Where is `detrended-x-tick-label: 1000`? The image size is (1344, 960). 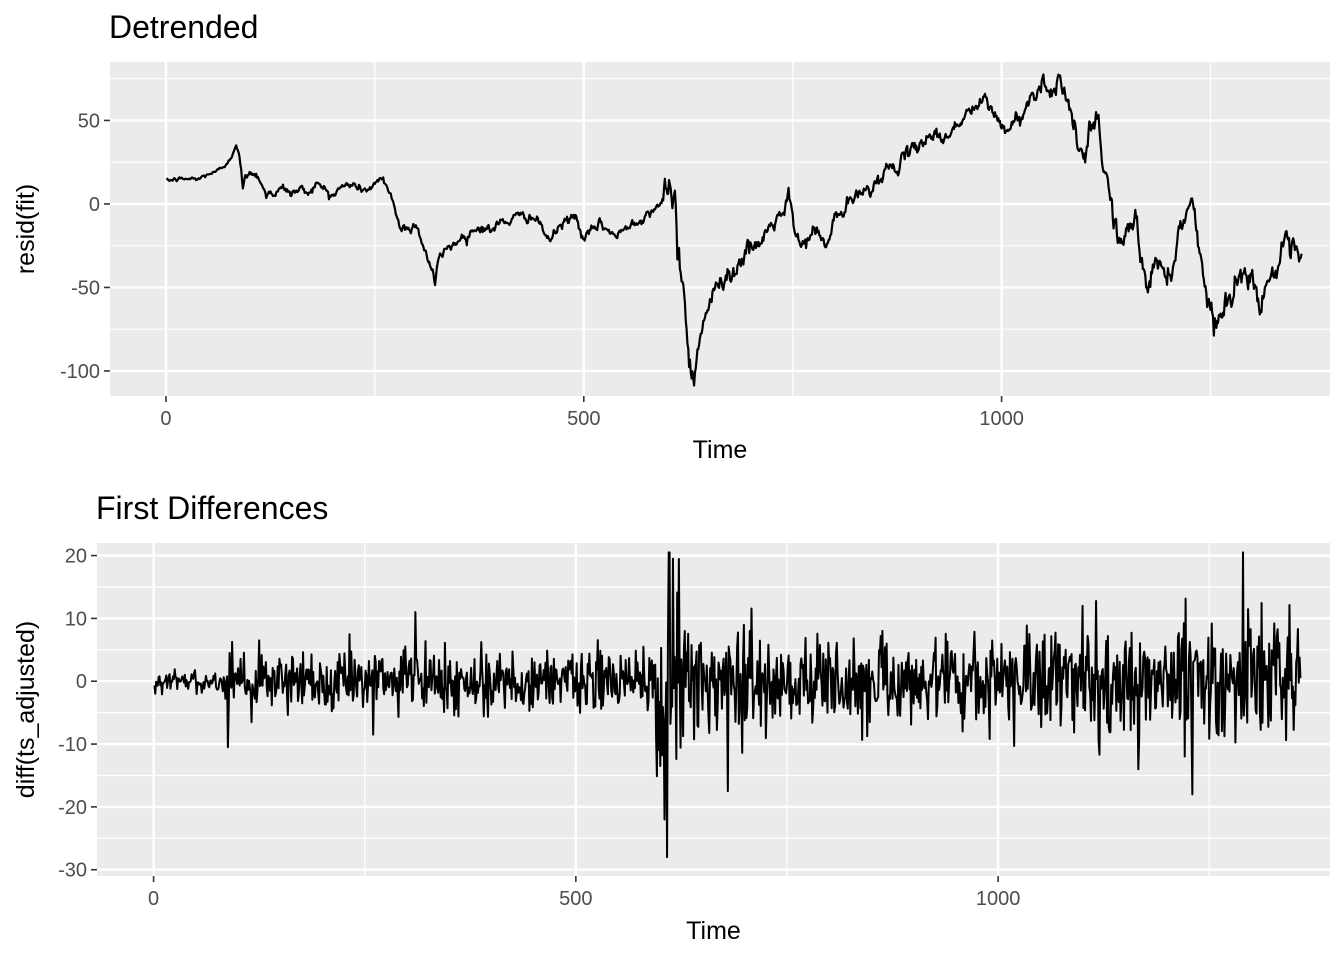
detrended-x-tick-label: 1000 is located at coordinates (1001, 419).